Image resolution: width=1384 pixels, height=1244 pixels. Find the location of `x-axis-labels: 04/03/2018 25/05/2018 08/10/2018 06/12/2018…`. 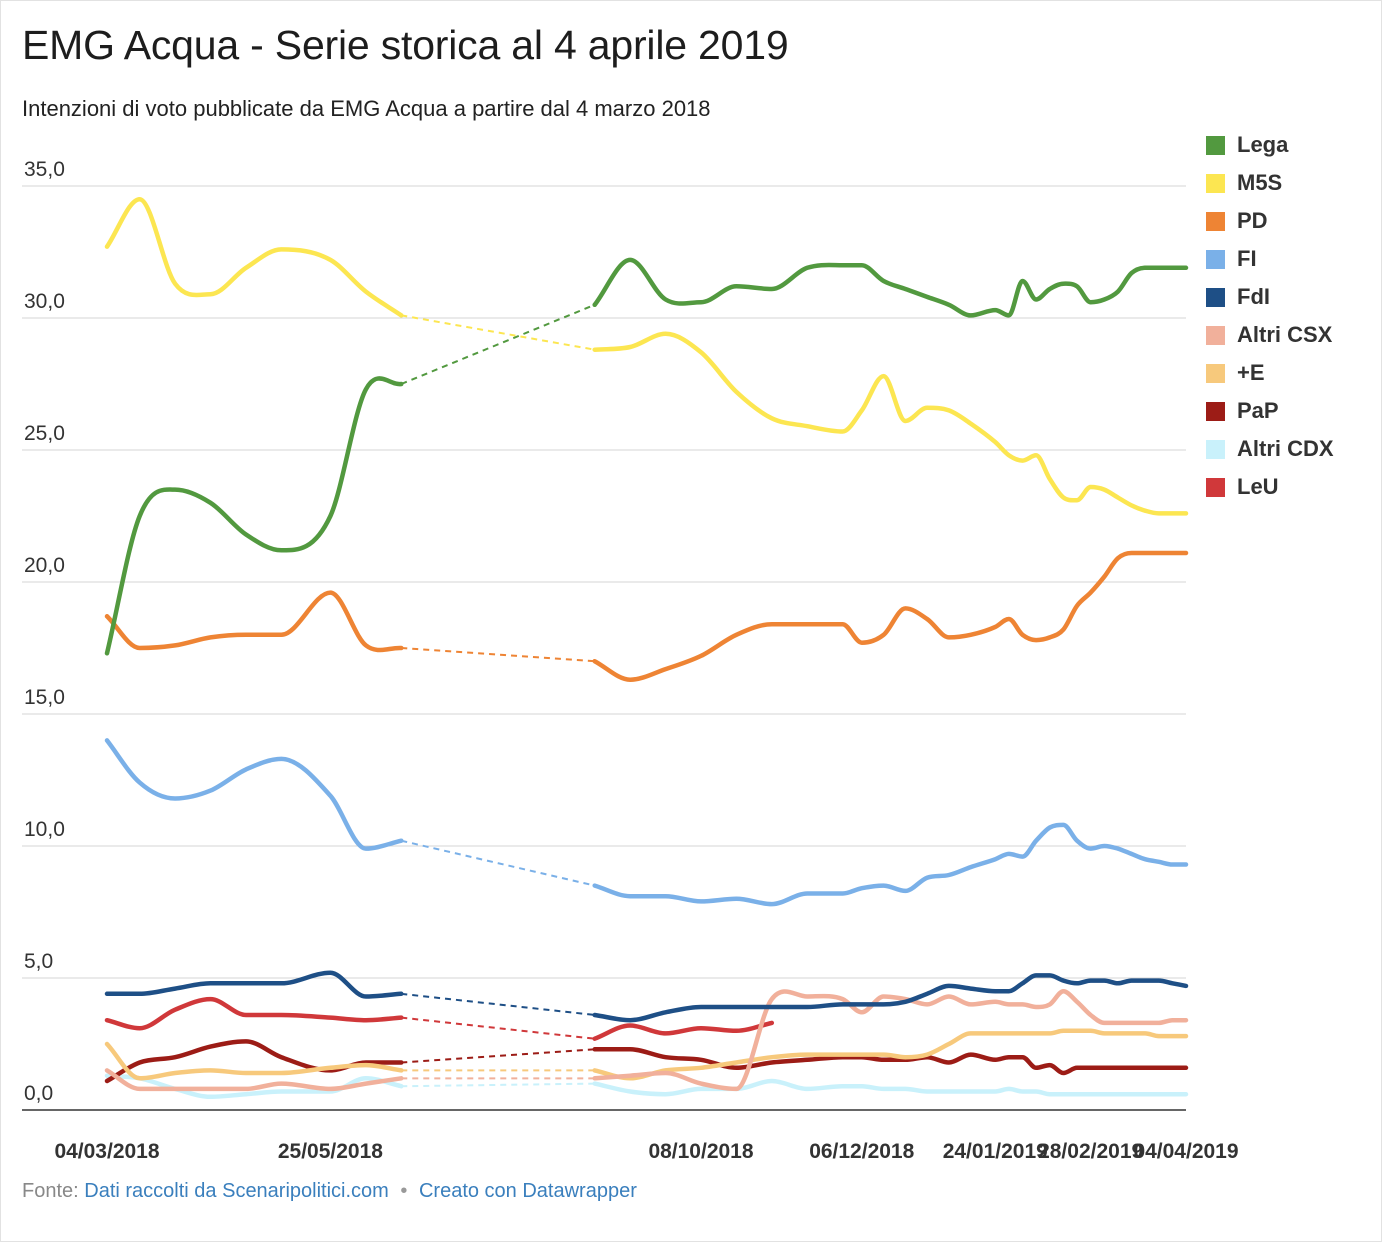

x-axis-labels: 04/03/2018 25/05/2018 08/10/2018 06/12/2018… is located at coordinates (646, 1151).